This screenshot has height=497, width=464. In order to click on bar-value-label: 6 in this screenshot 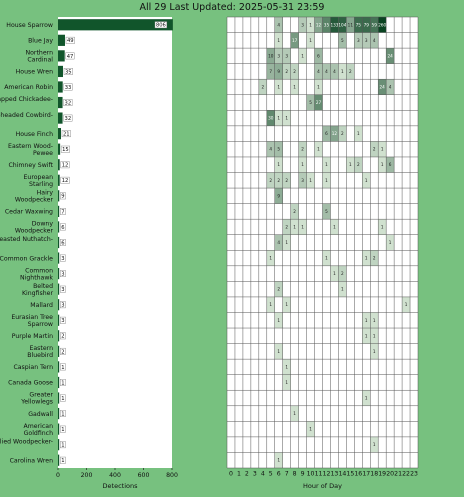, I will do `click(62, 228)`.